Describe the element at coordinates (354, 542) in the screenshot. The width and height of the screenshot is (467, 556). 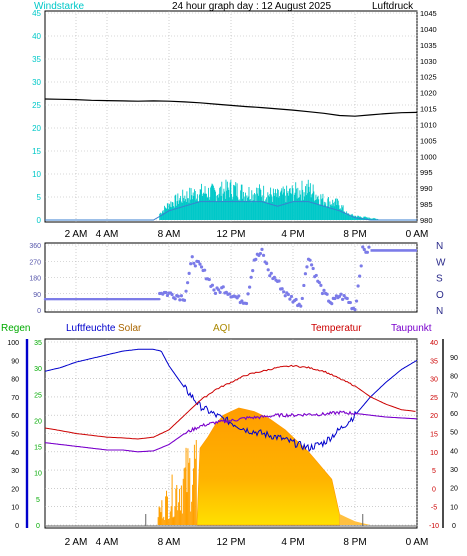
I see `x-tick-label: 8 PM` at that location.